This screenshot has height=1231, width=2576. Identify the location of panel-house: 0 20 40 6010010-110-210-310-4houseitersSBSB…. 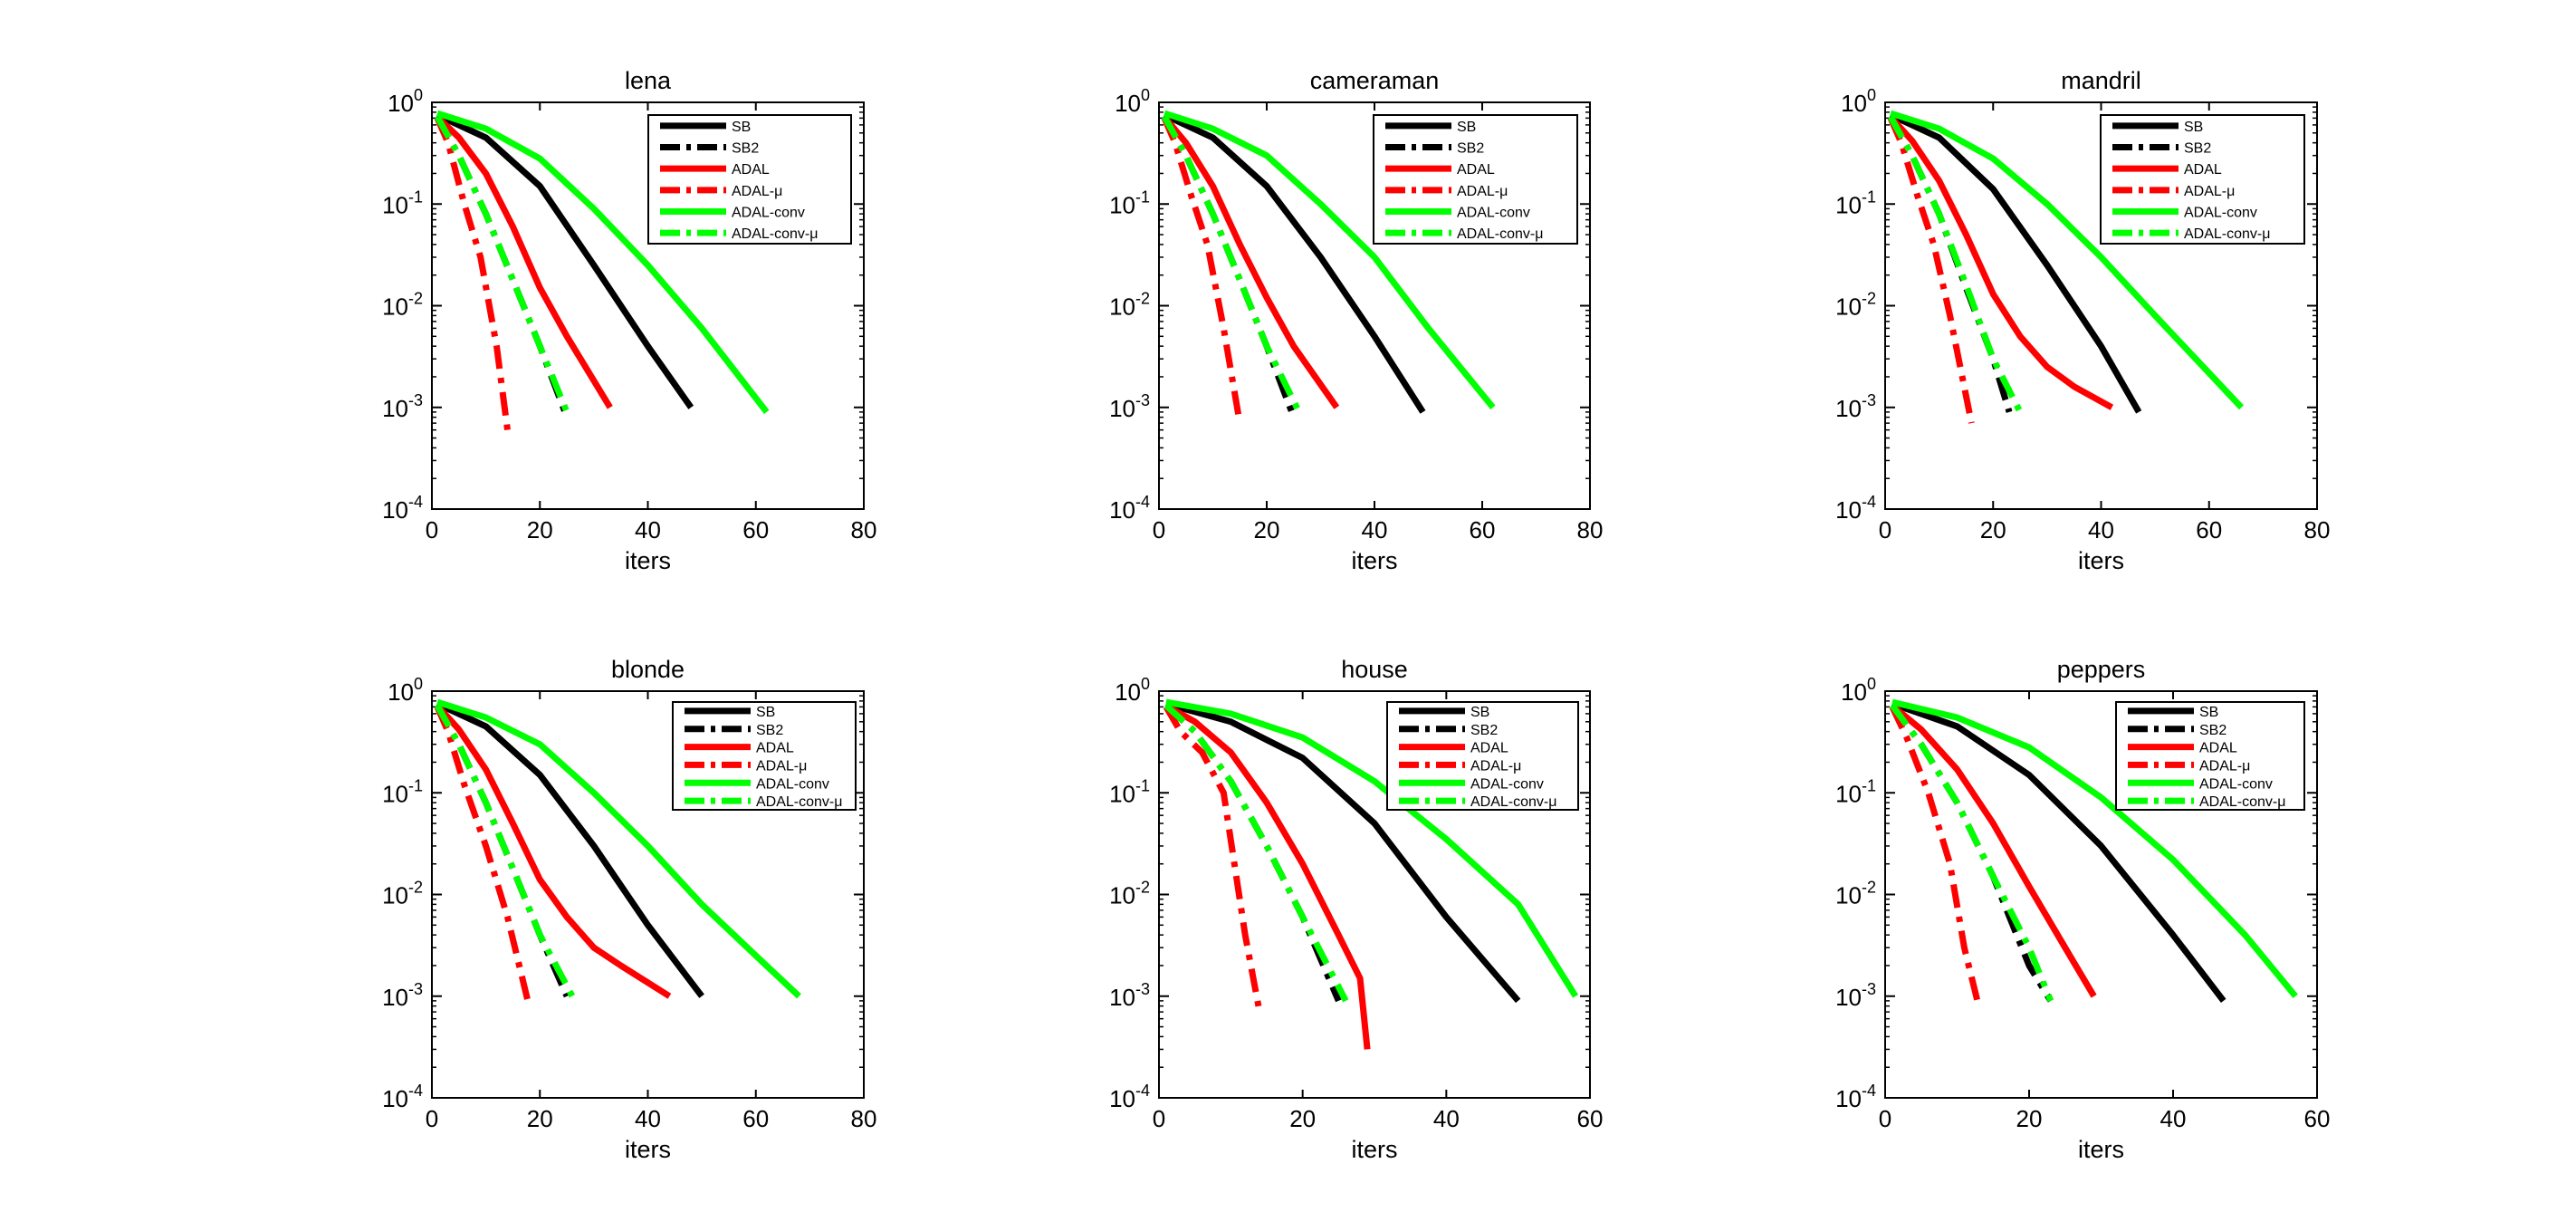
(1356, 909).